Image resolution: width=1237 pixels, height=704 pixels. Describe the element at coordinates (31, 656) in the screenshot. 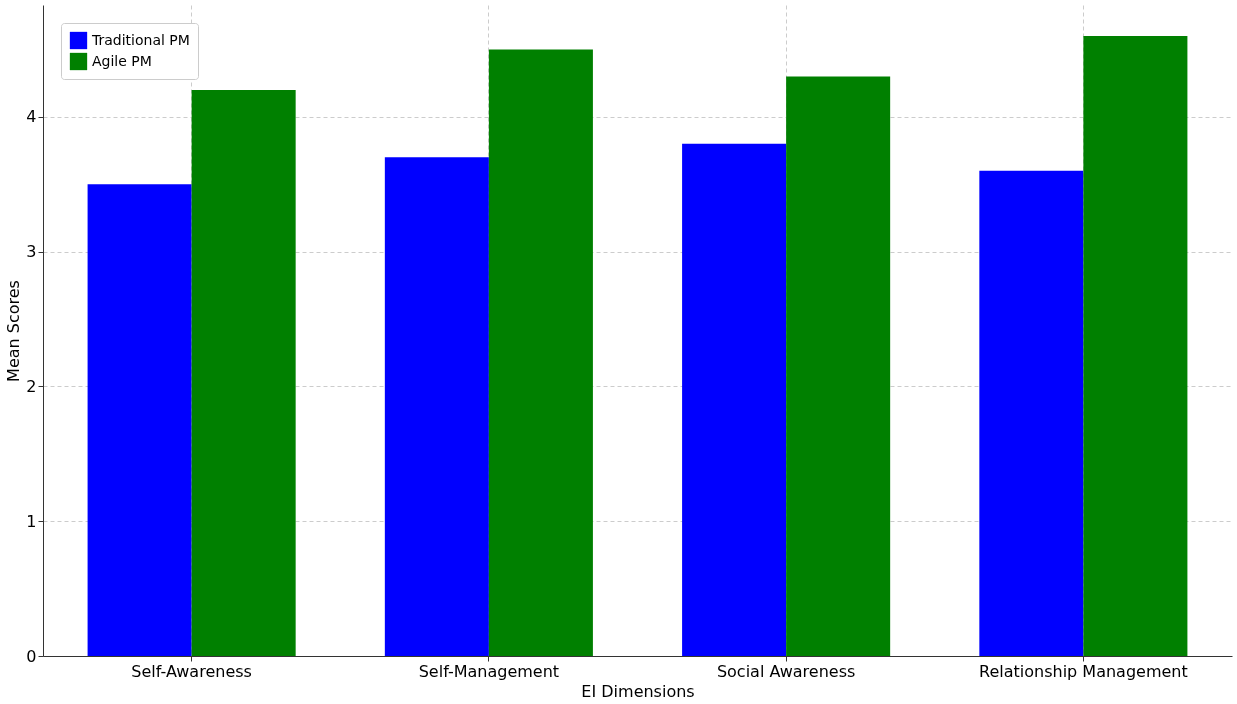

I see `y-tick-label: 0` at that location.